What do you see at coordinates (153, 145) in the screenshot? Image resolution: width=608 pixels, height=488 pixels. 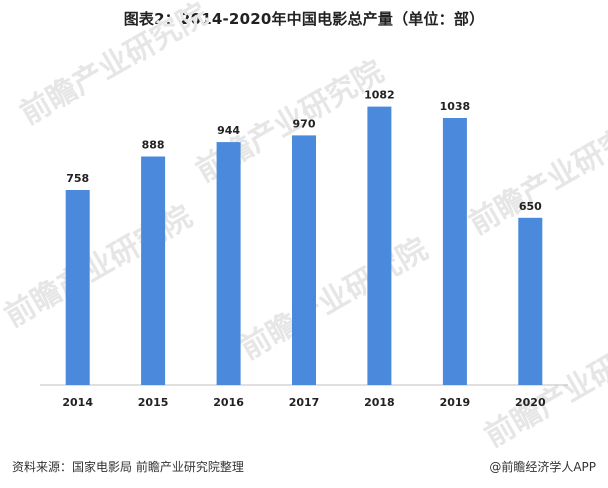 I see `data-label-2015: 888` at bounding box center [153, 145].